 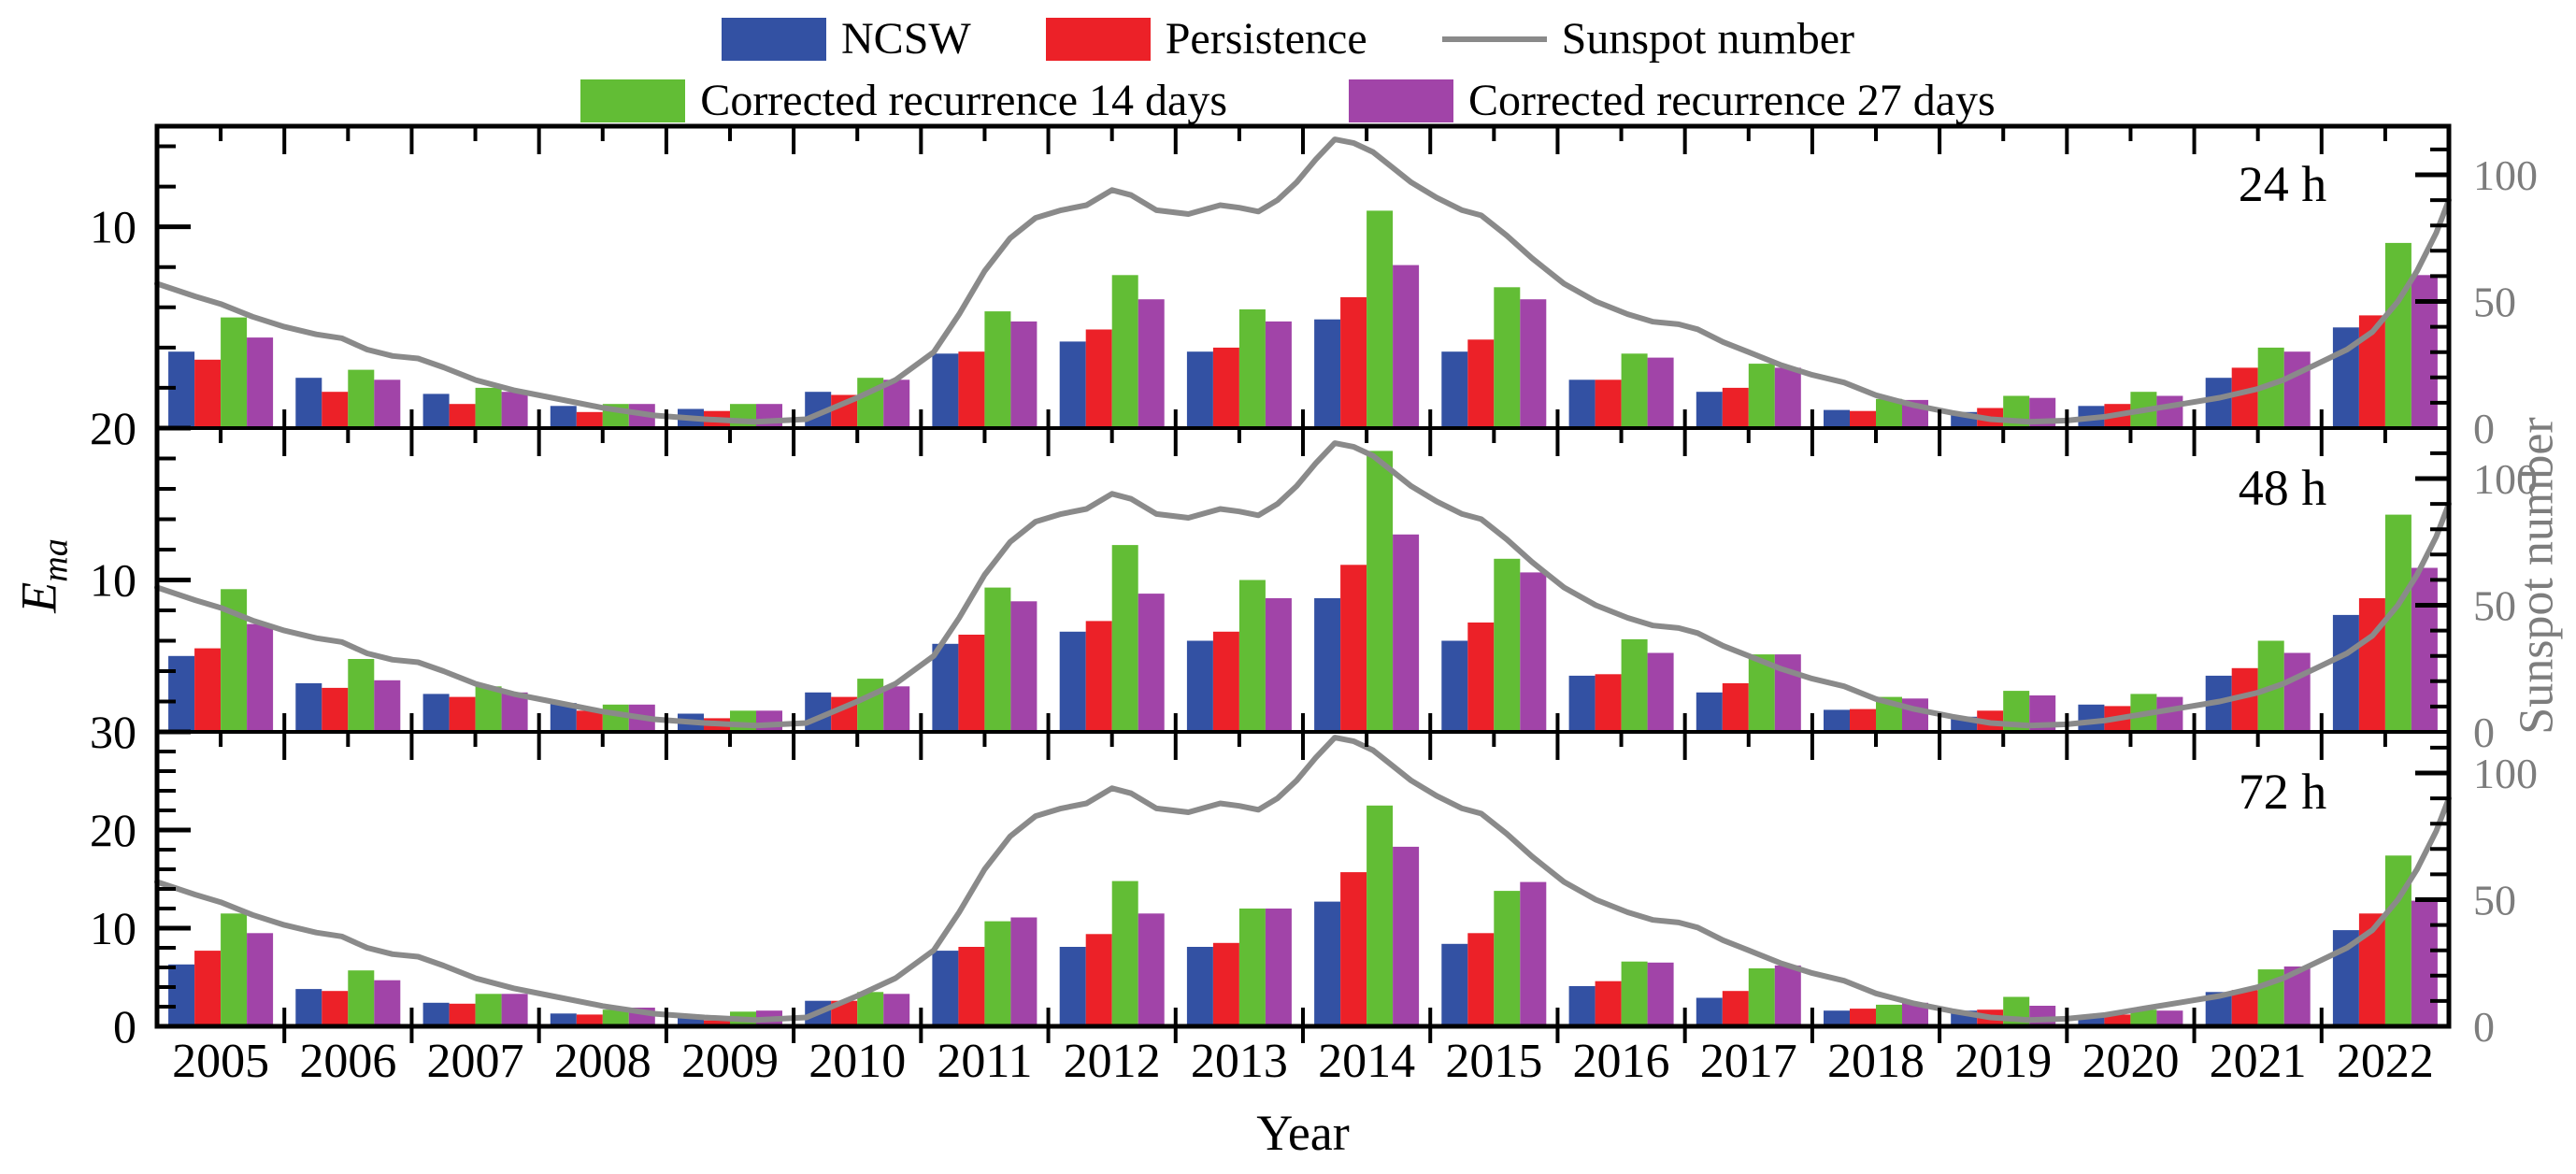 I want to click on bar-corrected-recurrence-27-days-2016, so click(x=1660, y=692).